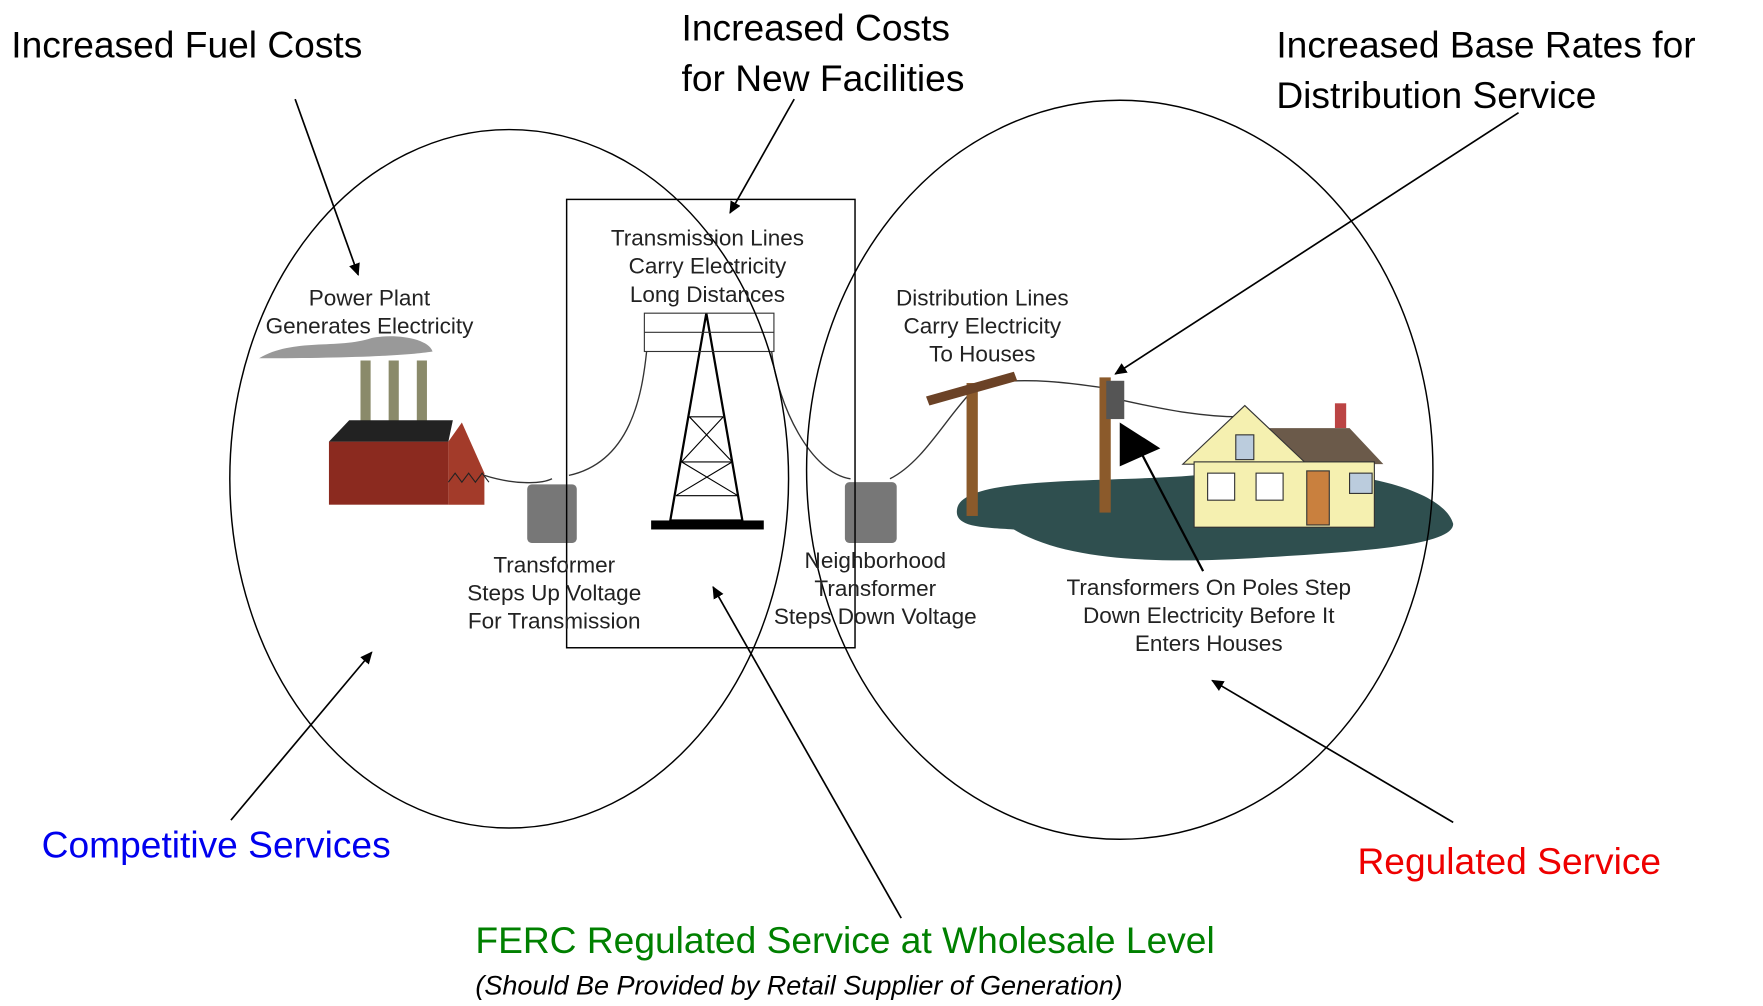 The width and height of the screenshot is (1763, 1006). Describe the element at coordinates (982, 297) in the screenshot. I see `component-label: Distribution Lines` at that location.